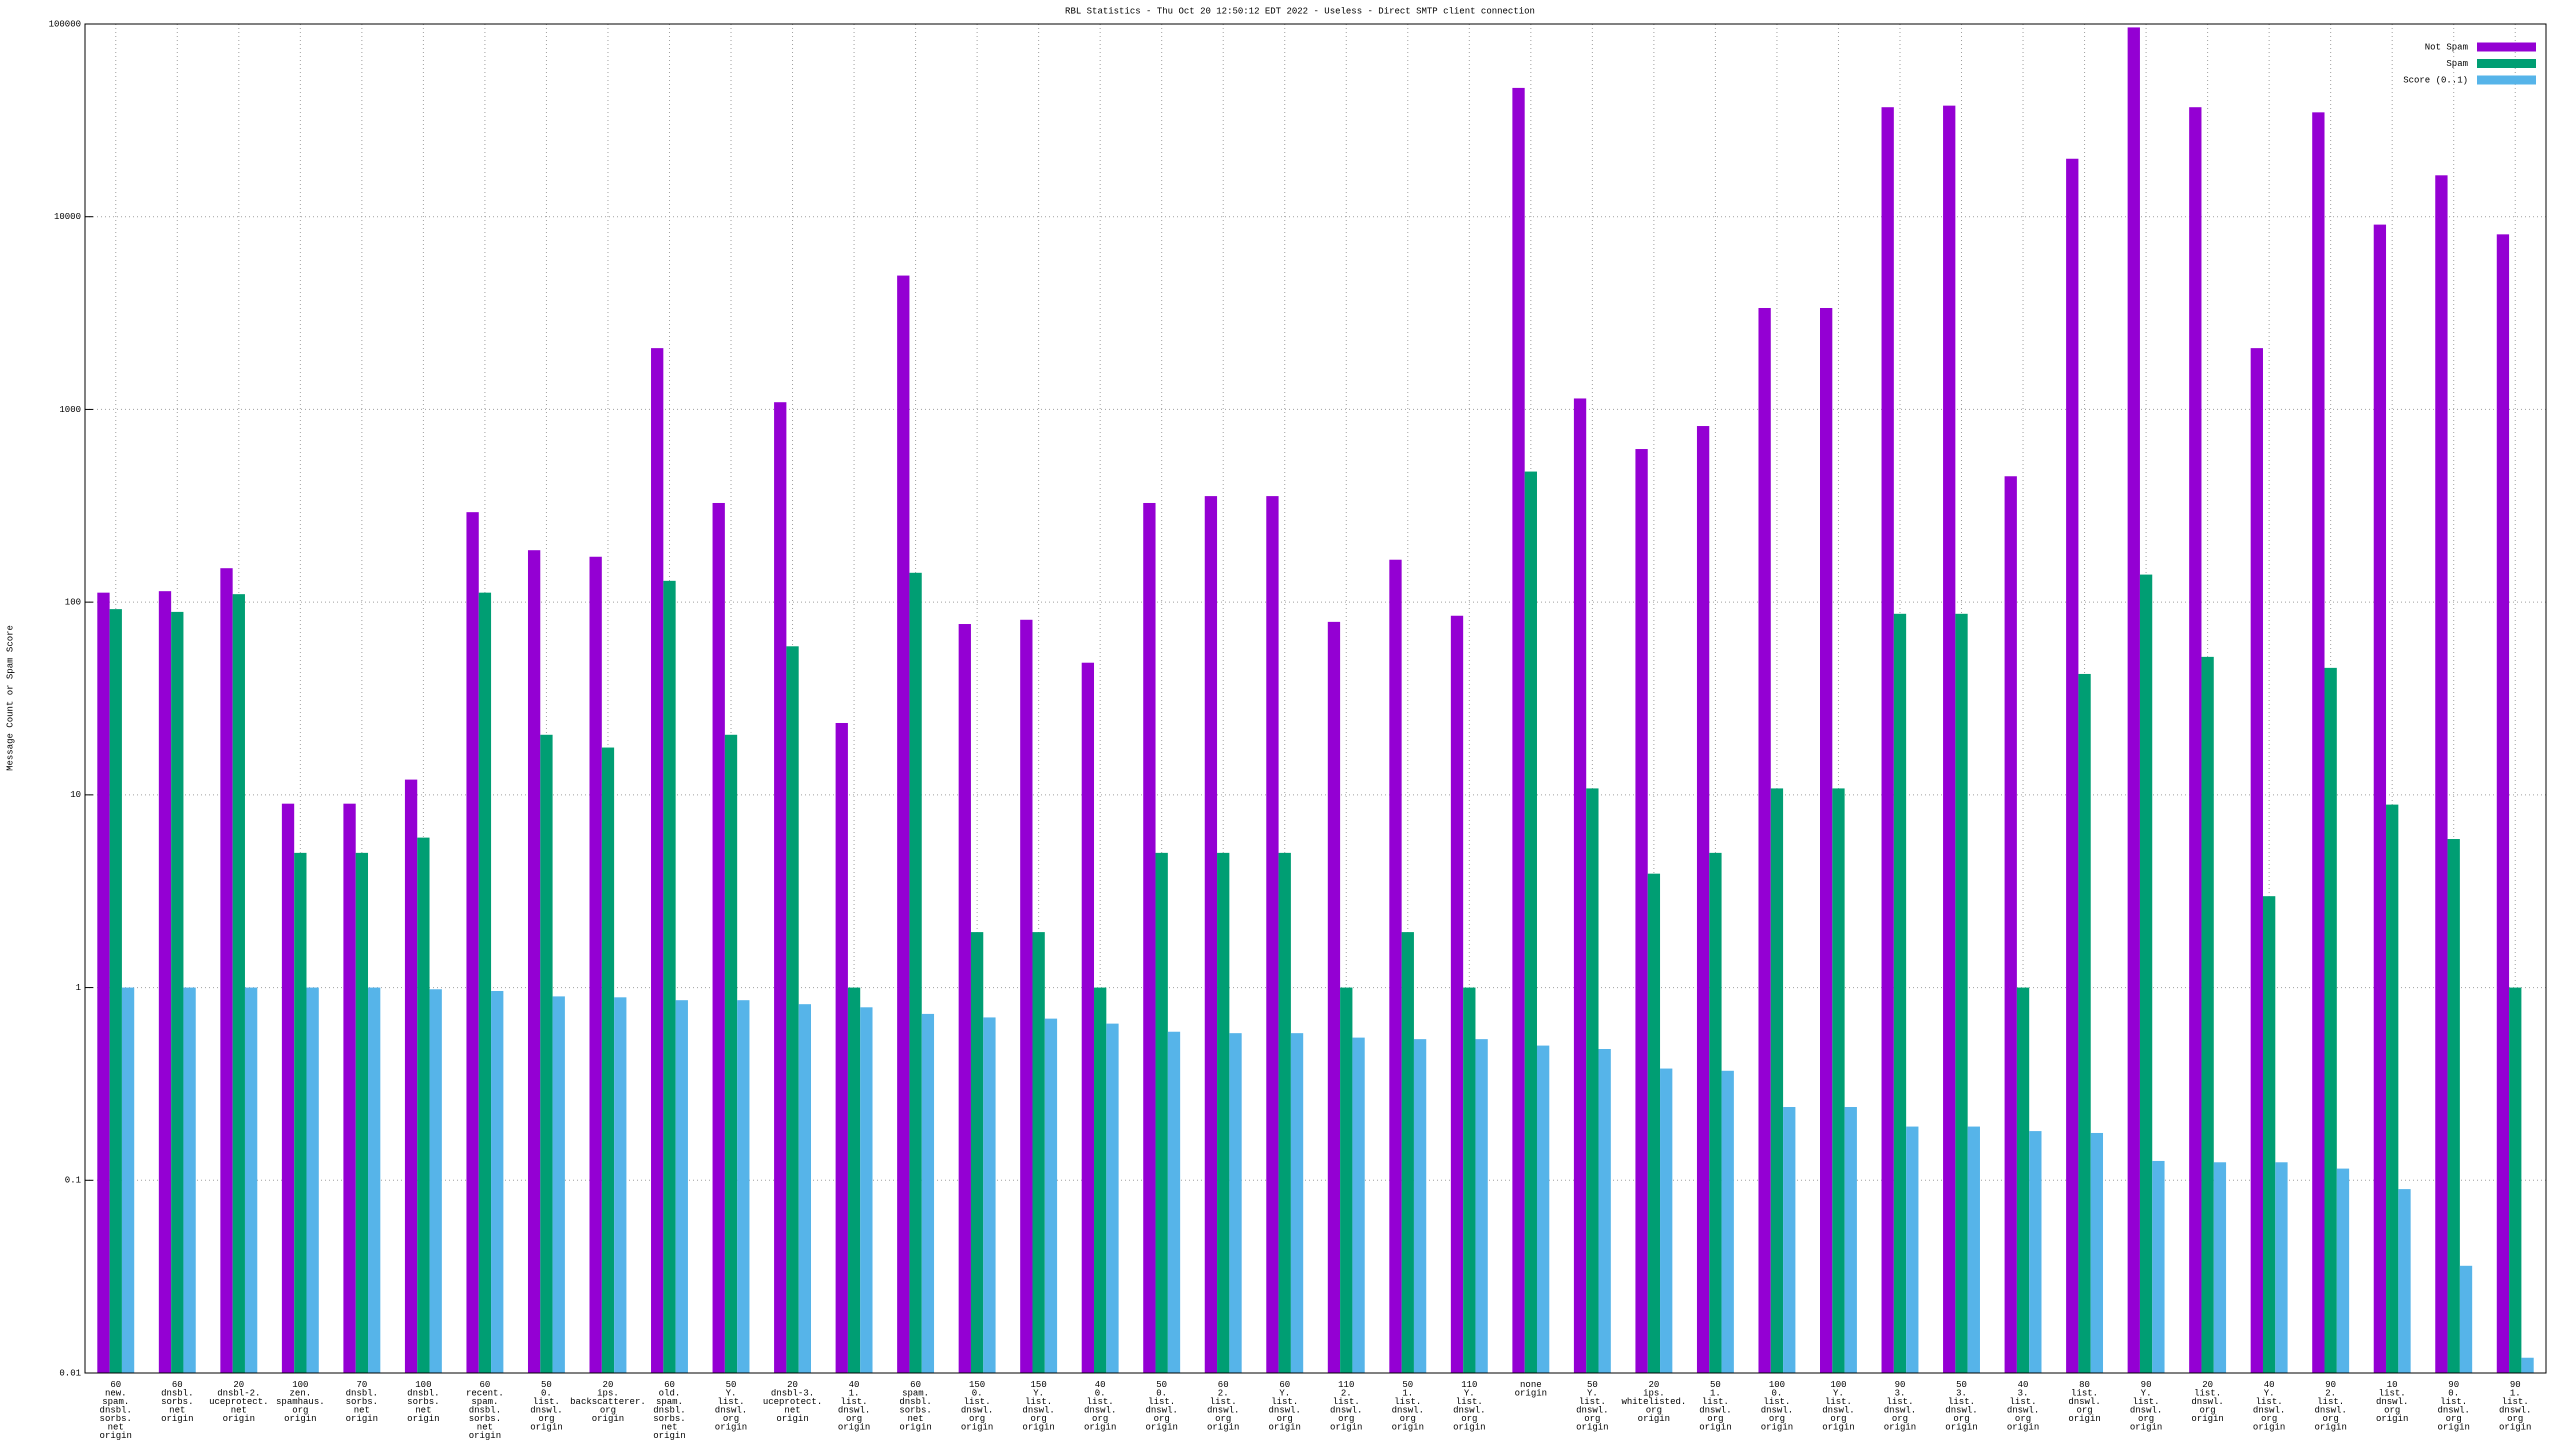 The width and height of the screenshot is (2560, 1440). Describe the element at coordinates (2435, 80) in the screenshot. I see `legend-label: Score (0..1)` at that location.